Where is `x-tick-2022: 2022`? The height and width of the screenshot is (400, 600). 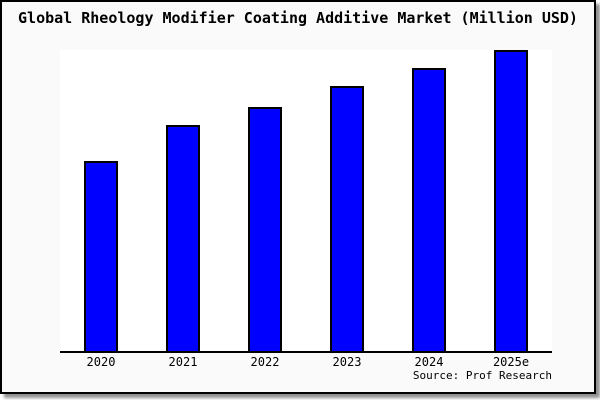
x-tick-2022: 2022 is located at coordinates (265, 362).